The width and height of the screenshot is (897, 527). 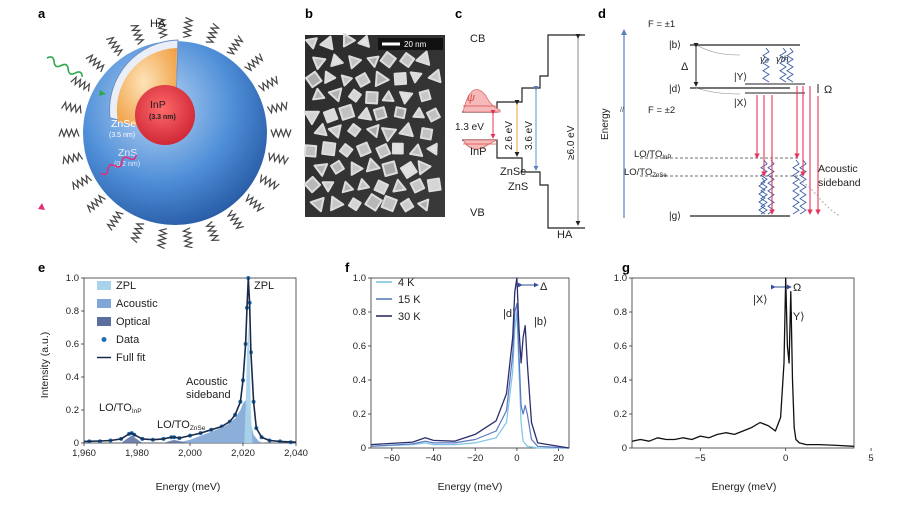 What do you see at coordinates (347, 267) in the screenshot?
I see `panel-label-f: f` at bounding box center [347, 267].